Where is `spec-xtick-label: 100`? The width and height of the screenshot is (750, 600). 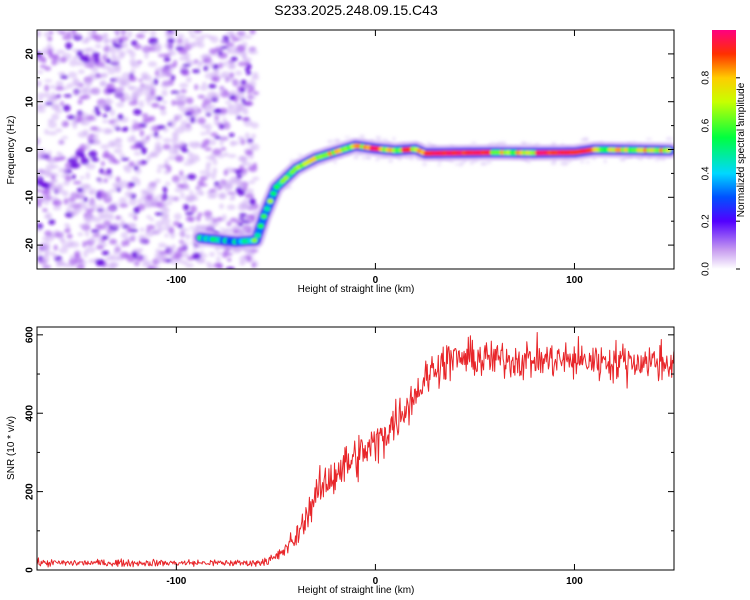
spec-xtick-label: 100 is located at coordinates (574, 280).